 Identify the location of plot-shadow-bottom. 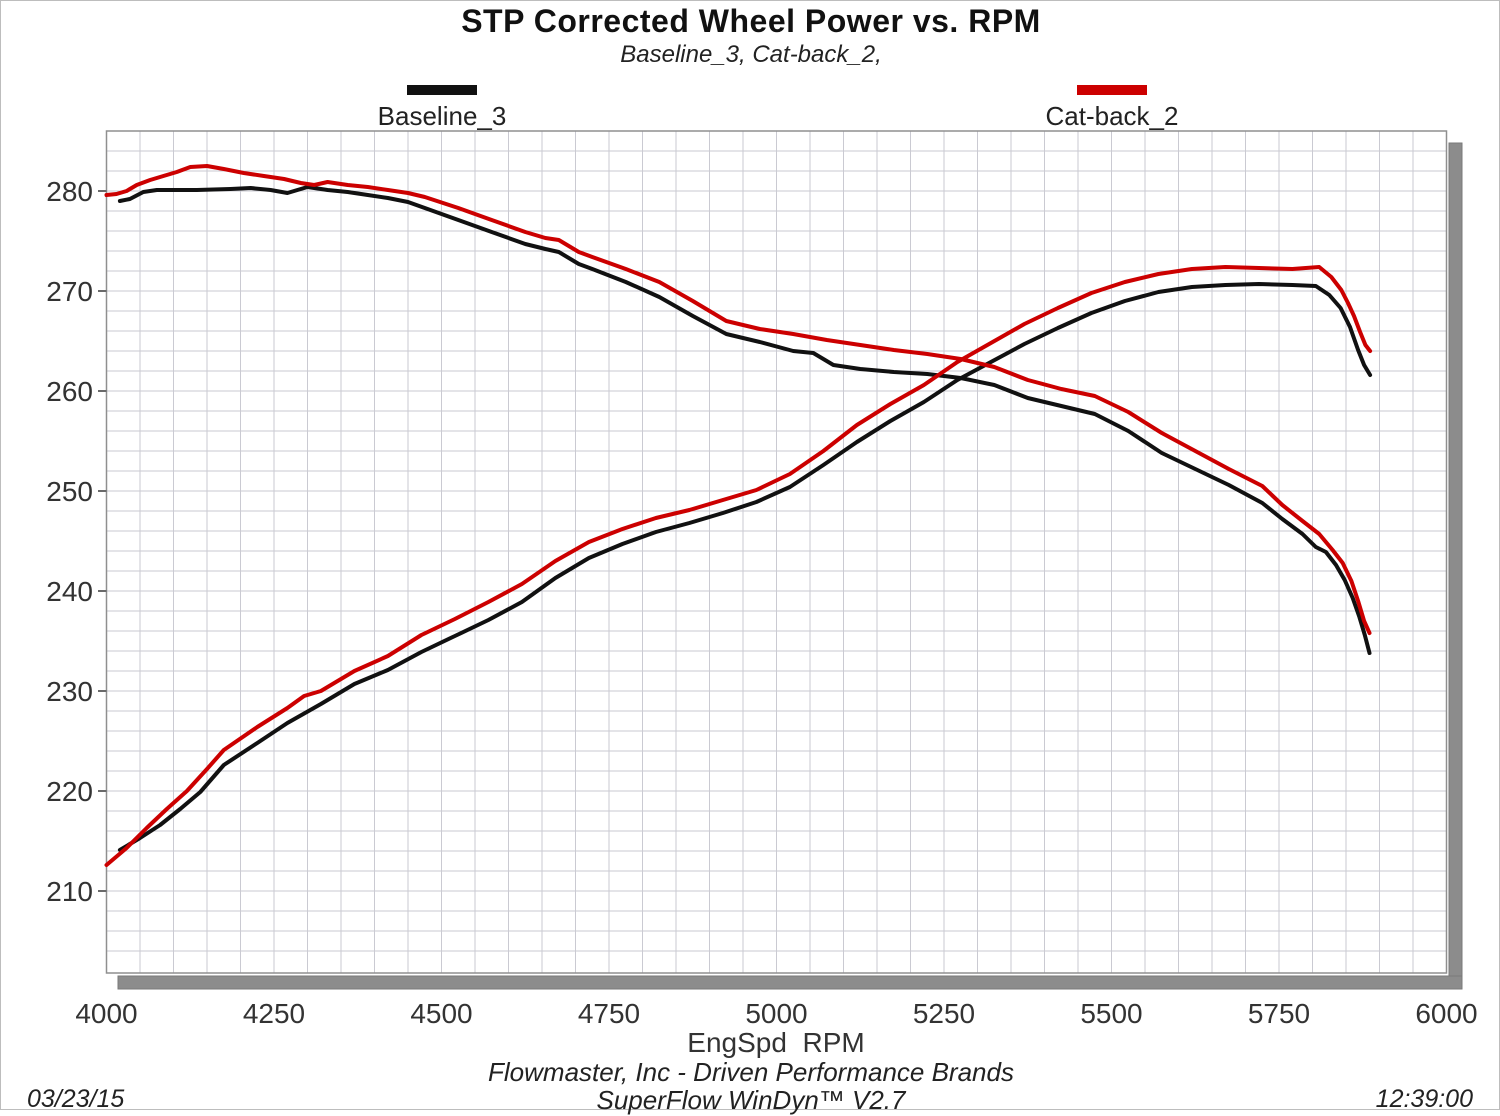
(790, 982).